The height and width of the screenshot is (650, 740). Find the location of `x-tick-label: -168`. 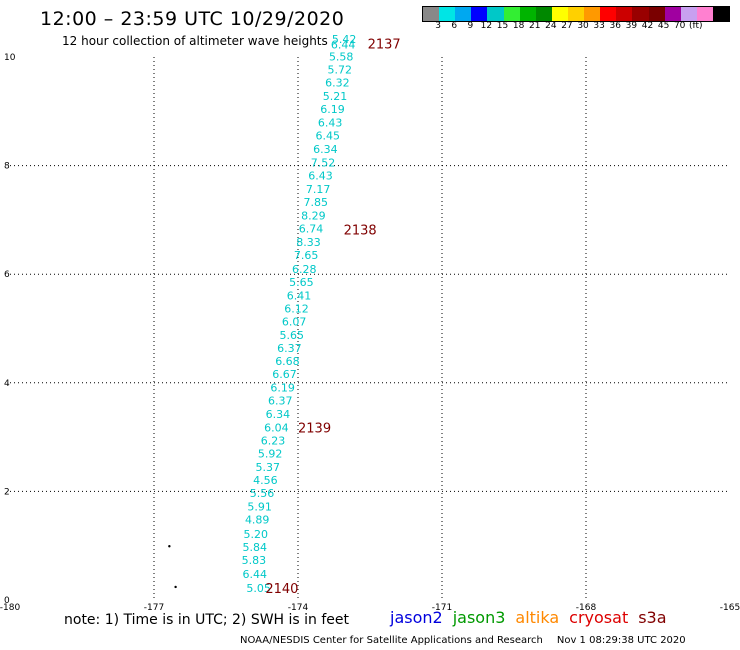

x-tick-label: -168 is located at coordinates (586, 606).